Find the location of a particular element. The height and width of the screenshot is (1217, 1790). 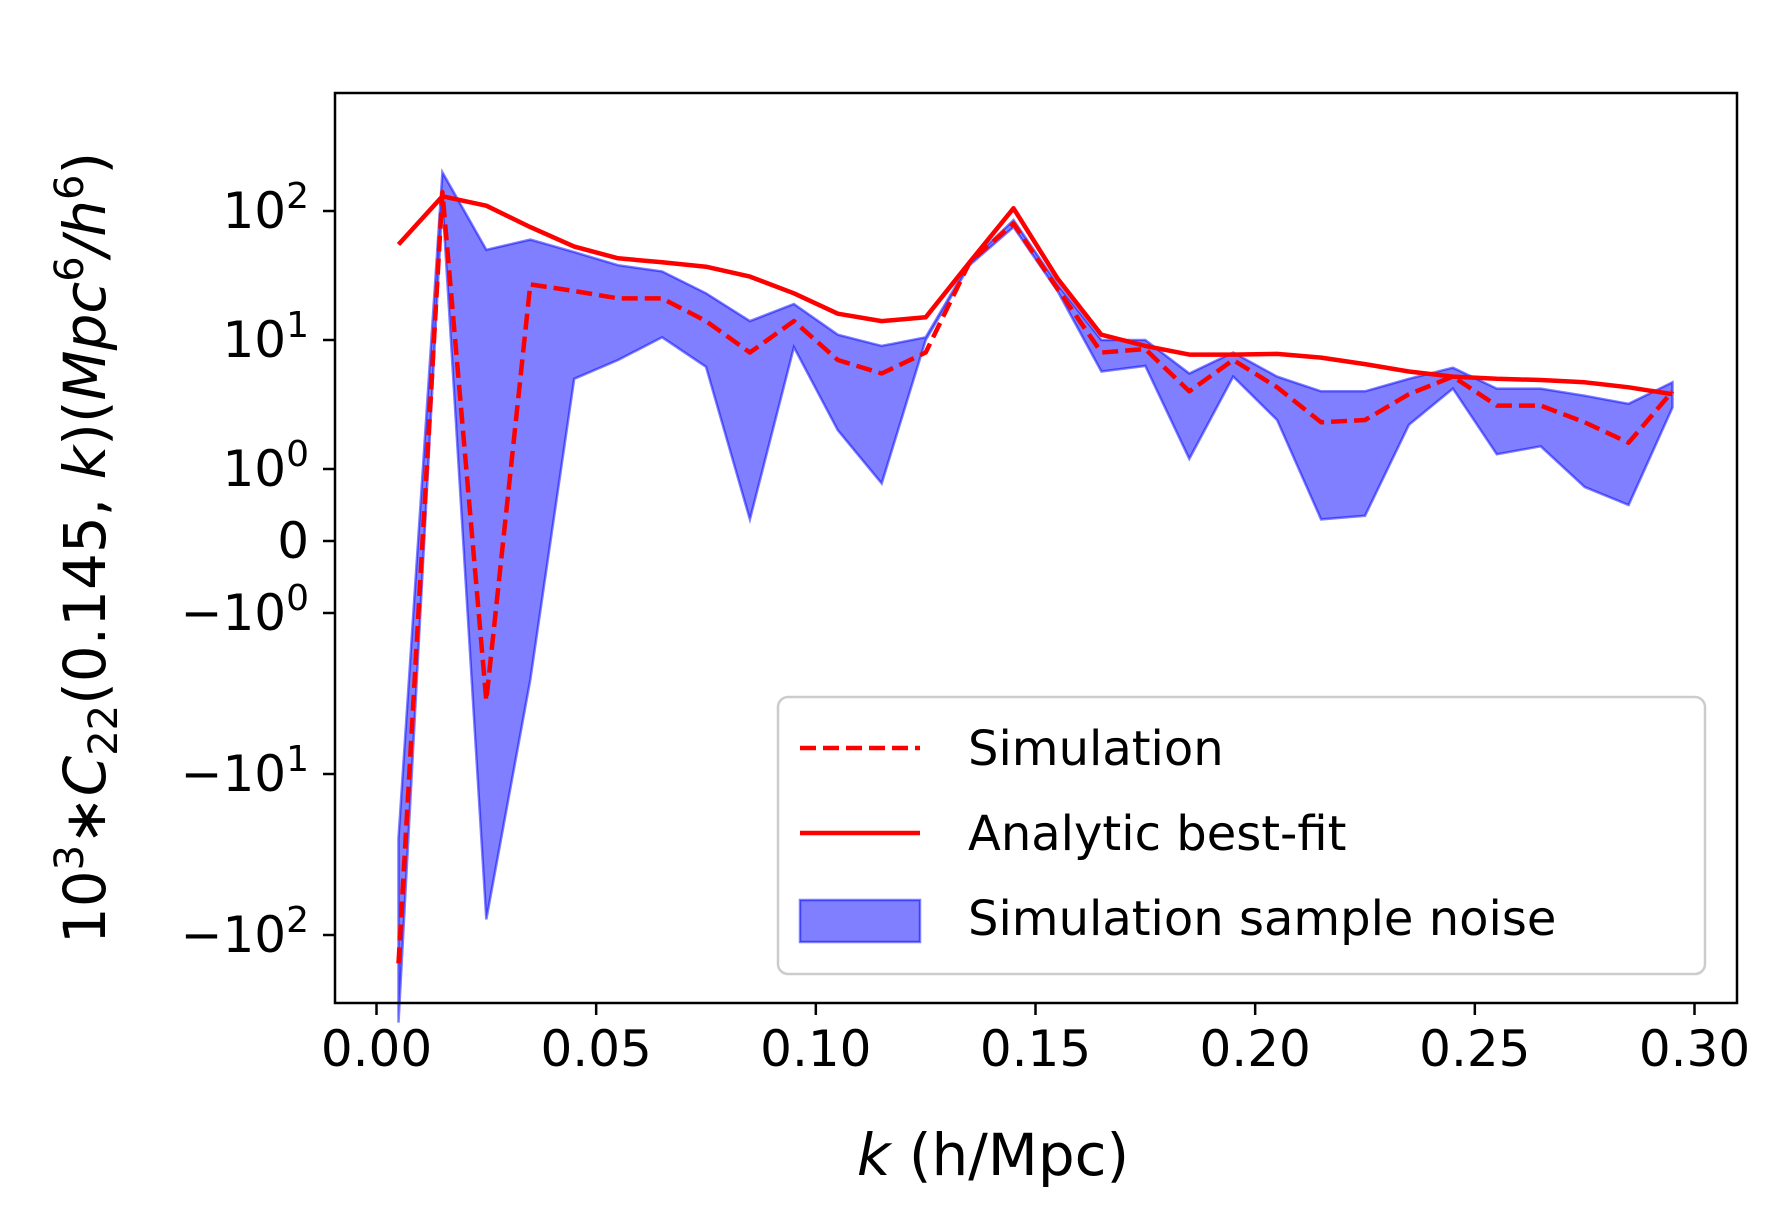

x-tick-label: 0.20 is located at coordinates (1255, 1049).